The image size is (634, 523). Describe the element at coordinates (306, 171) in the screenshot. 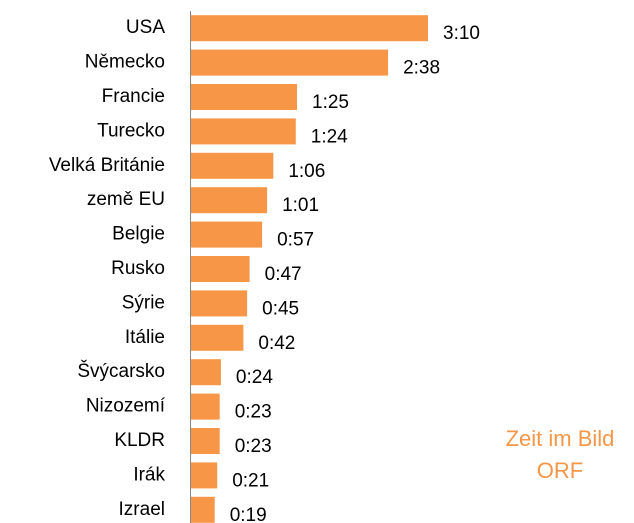

I see `value-label: 1:06` at that location.